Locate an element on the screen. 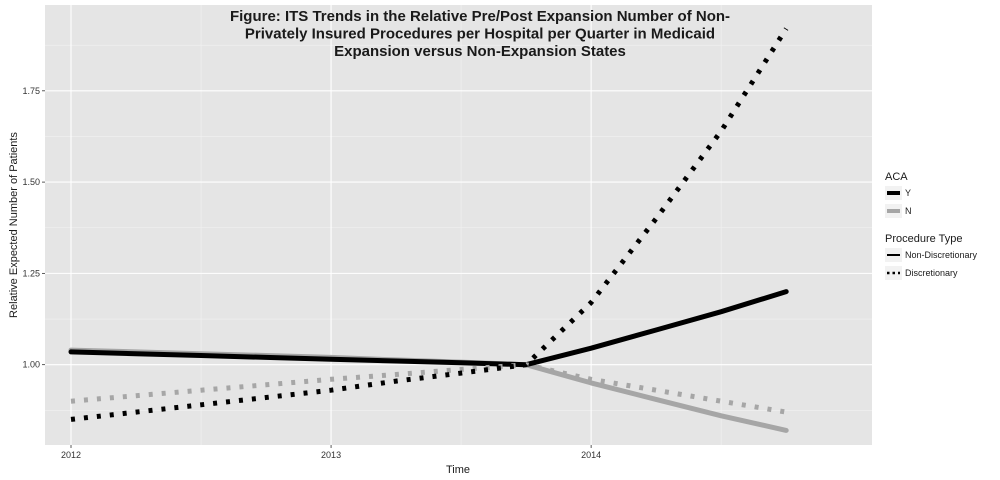 This screenshot has height=480, width=1000. series-line-non-discretionary-aca-y is located at coordinates (428, 328).